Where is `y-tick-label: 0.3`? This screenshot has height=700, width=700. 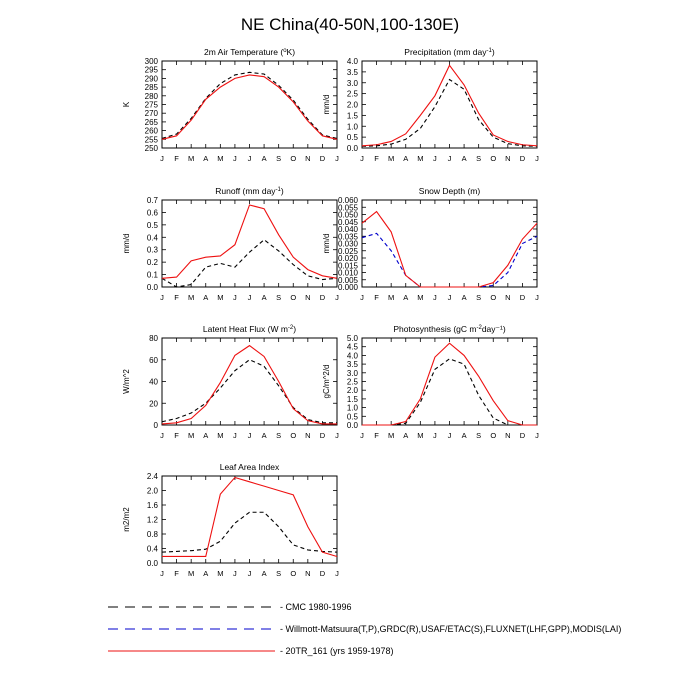
y-tick-label: 0.3 is located at coordinates (153, 250).